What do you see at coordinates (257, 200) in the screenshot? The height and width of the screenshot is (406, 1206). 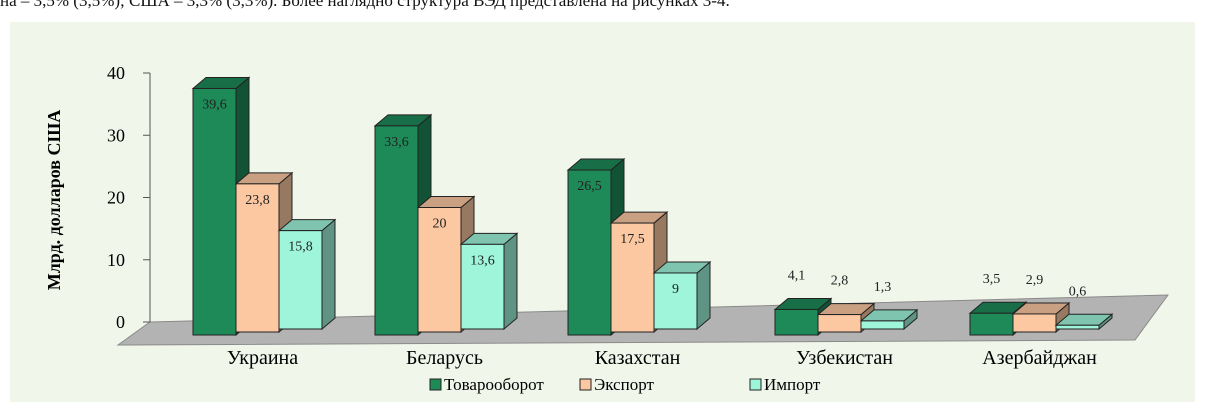 I see `data-label: 23,8` at bounding box center [257, 200].